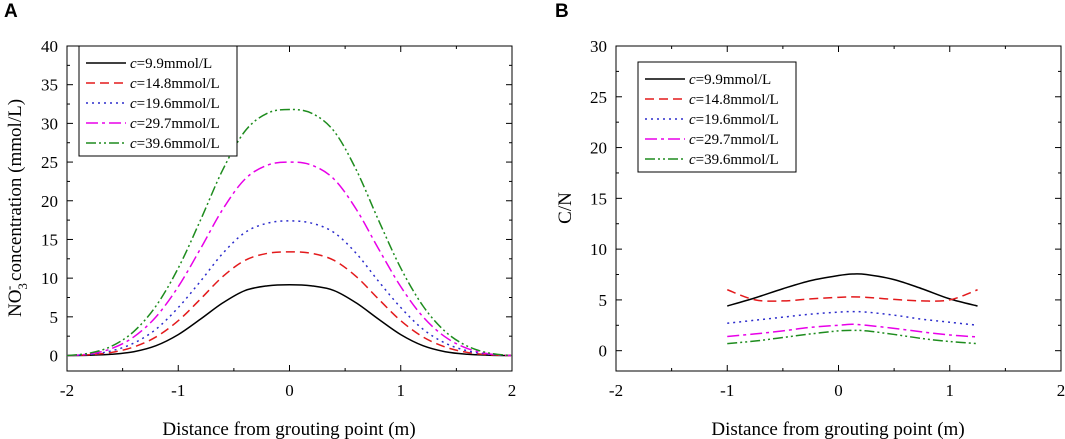 This screenshot has height=439, width=1065. What do you see at coordinates (565, 208) in the screenshot?
I see `y-axis-title: C/N` at bounding box center [565, 208].